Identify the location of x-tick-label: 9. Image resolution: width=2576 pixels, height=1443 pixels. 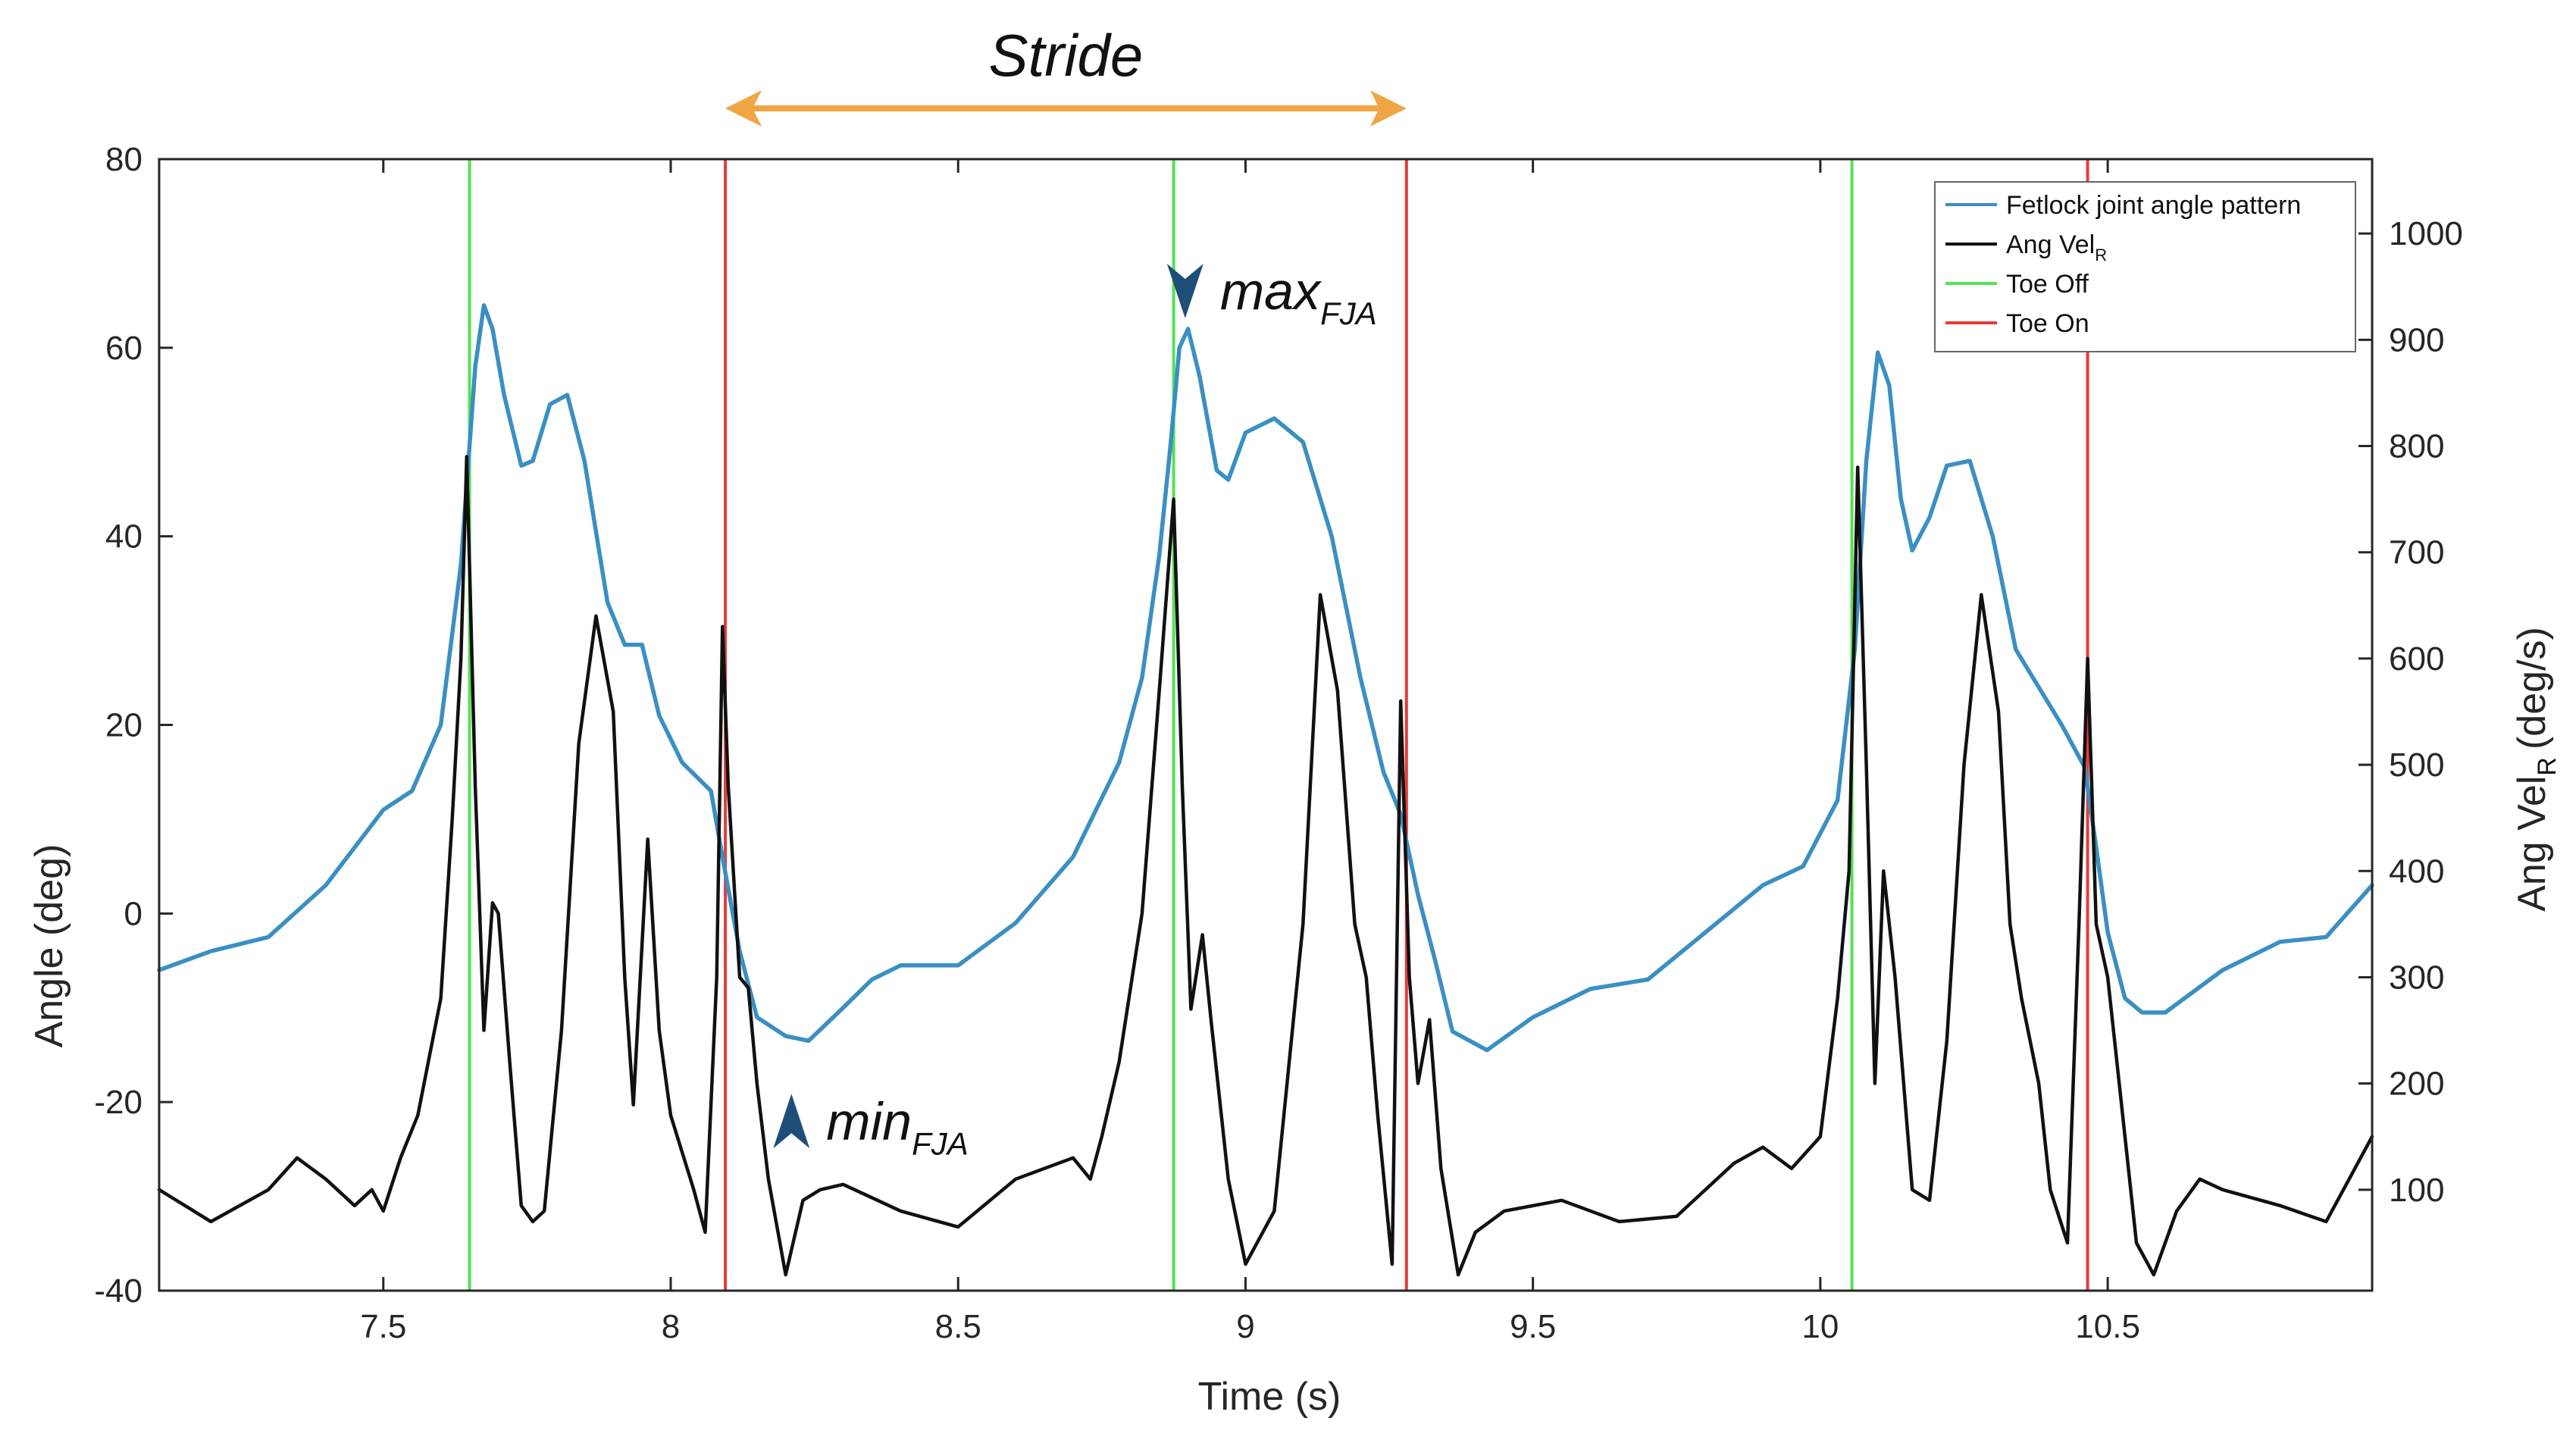
(1245, 1326).